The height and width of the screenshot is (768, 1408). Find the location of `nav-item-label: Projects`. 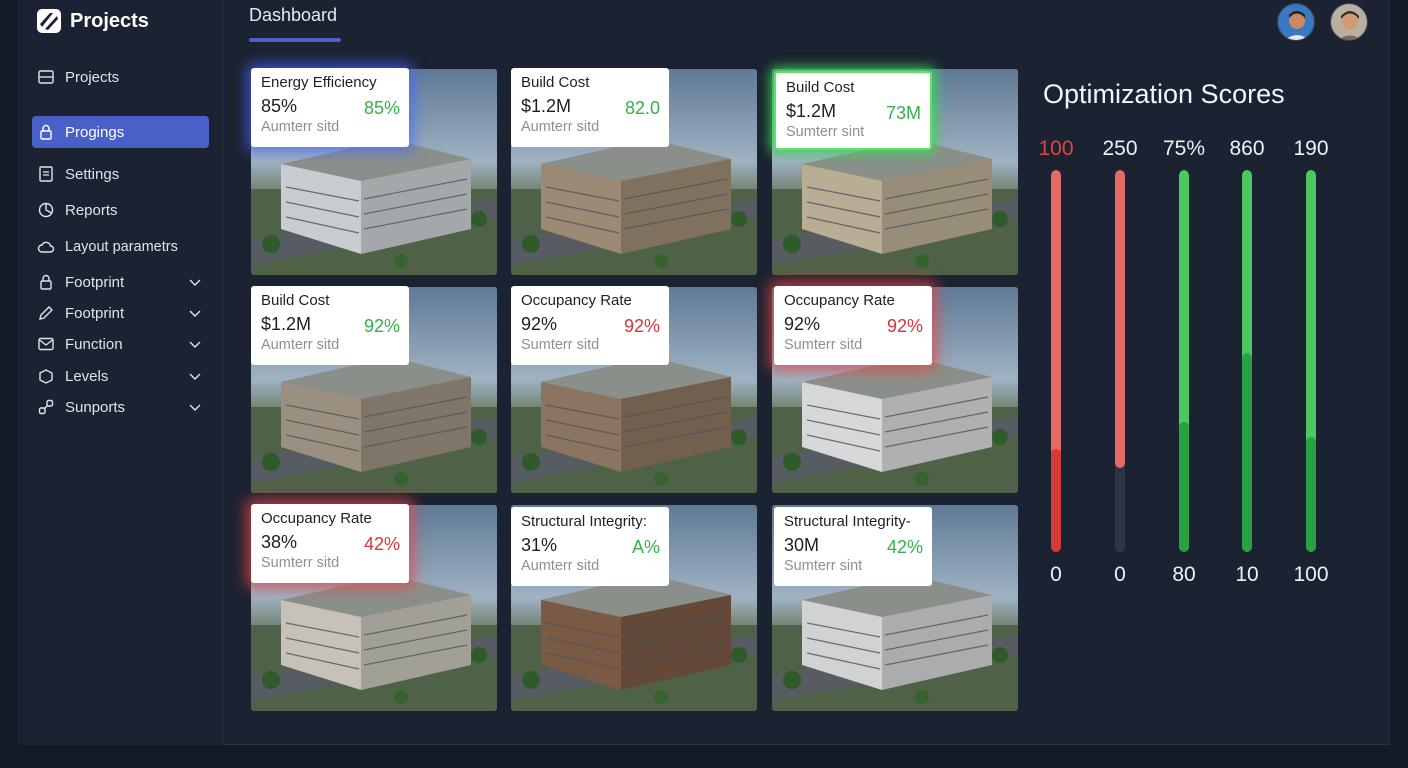

nav-item-label: Projects is located at coordinates (92, 77).